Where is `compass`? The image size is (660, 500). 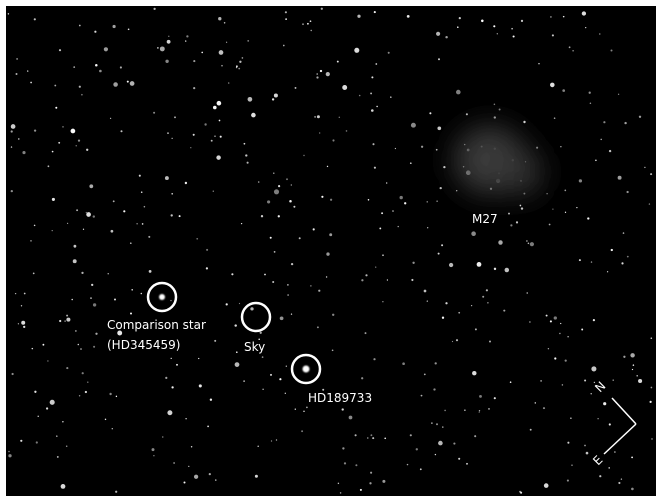
compass is located at coordinates (620, 426).